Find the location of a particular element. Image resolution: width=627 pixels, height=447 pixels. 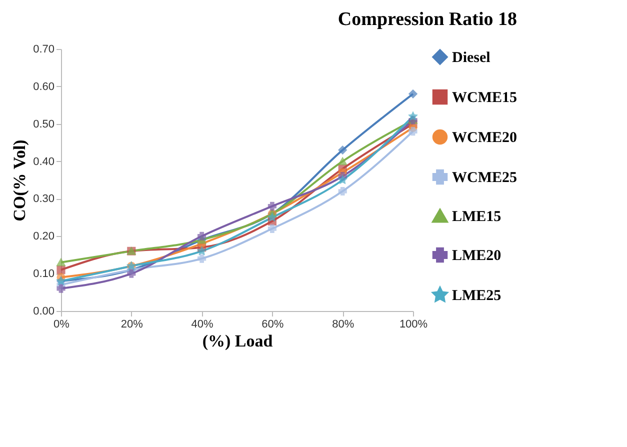

y-axis-title: CO(% Vol) is located at coordinates (20, 181).